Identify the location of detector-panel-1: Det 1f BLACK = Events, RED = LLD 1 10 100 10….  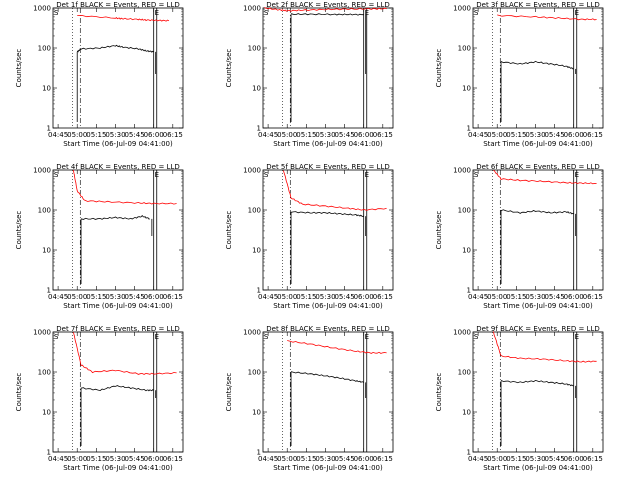
(99, 74).